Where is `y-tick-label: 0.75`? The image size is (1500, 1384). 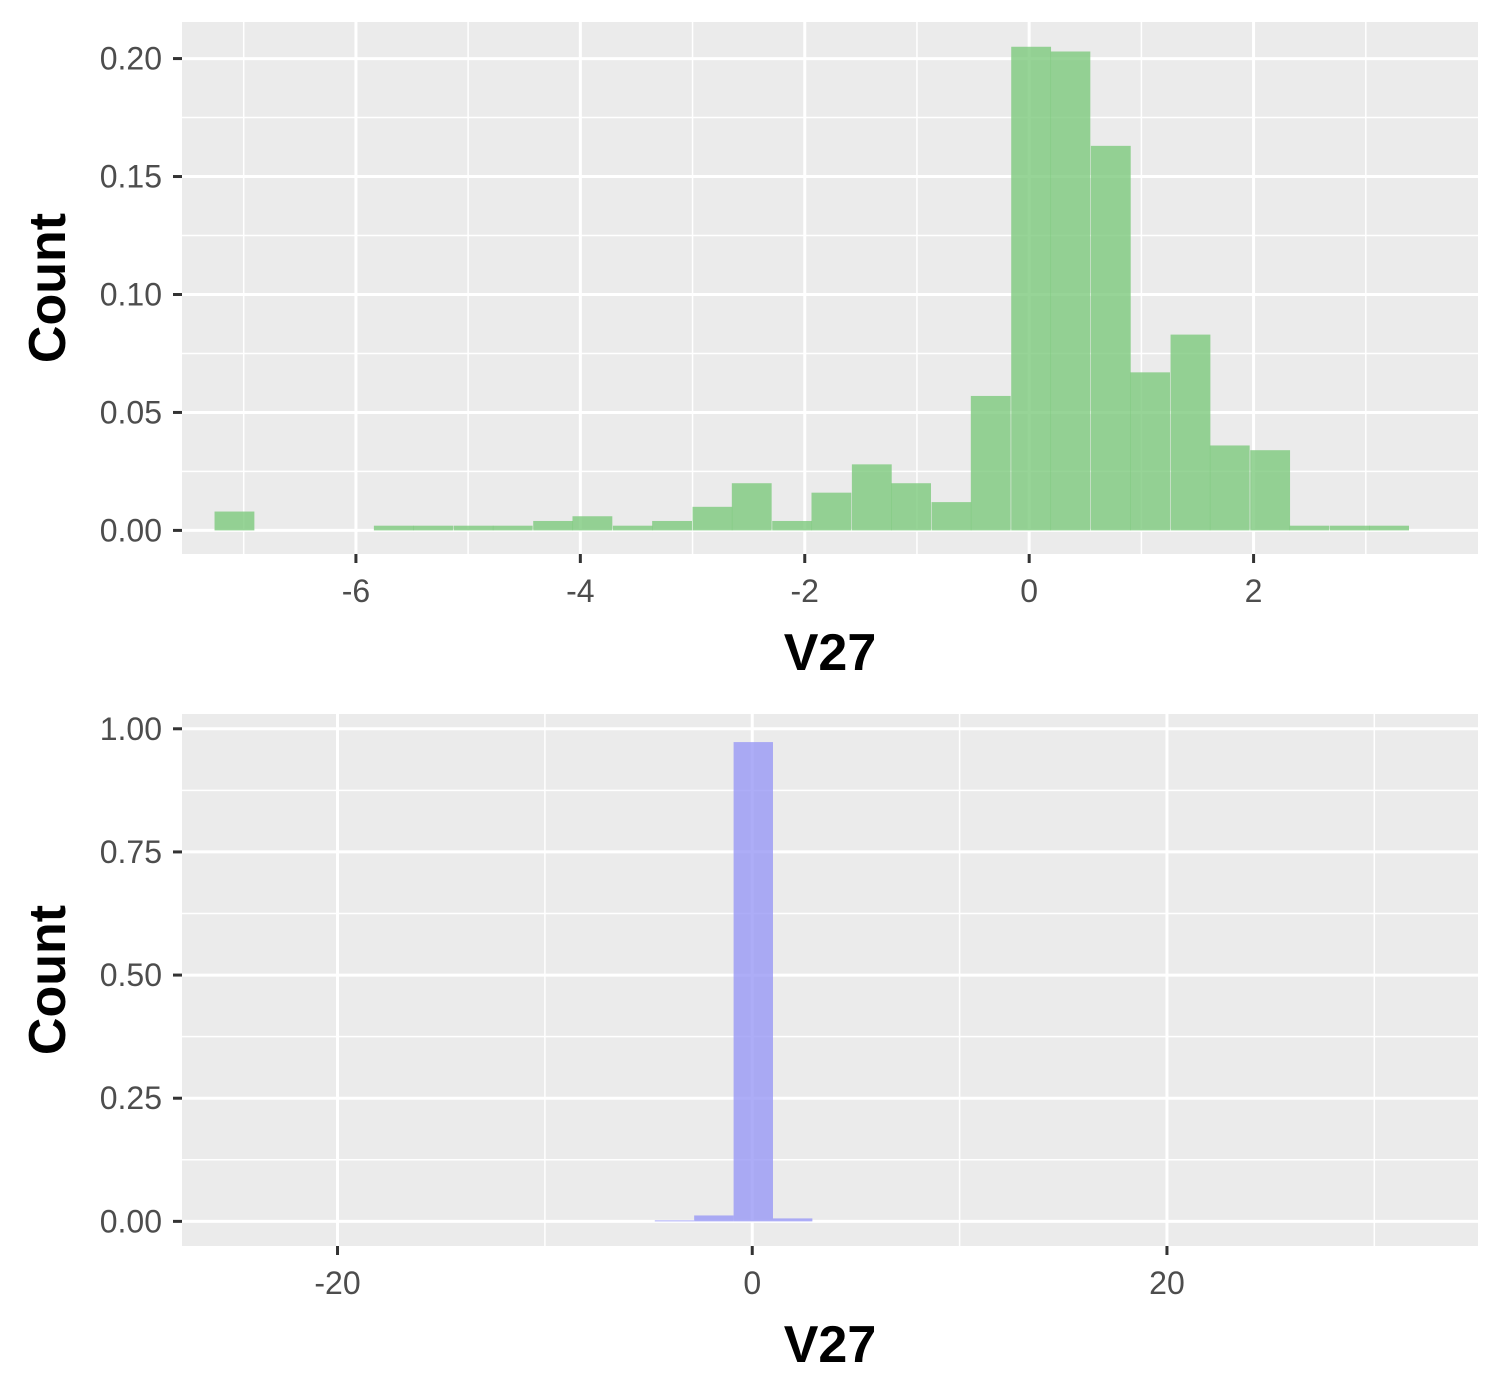 y-tick-label: 0.75 is located at coordinates (131, 852).